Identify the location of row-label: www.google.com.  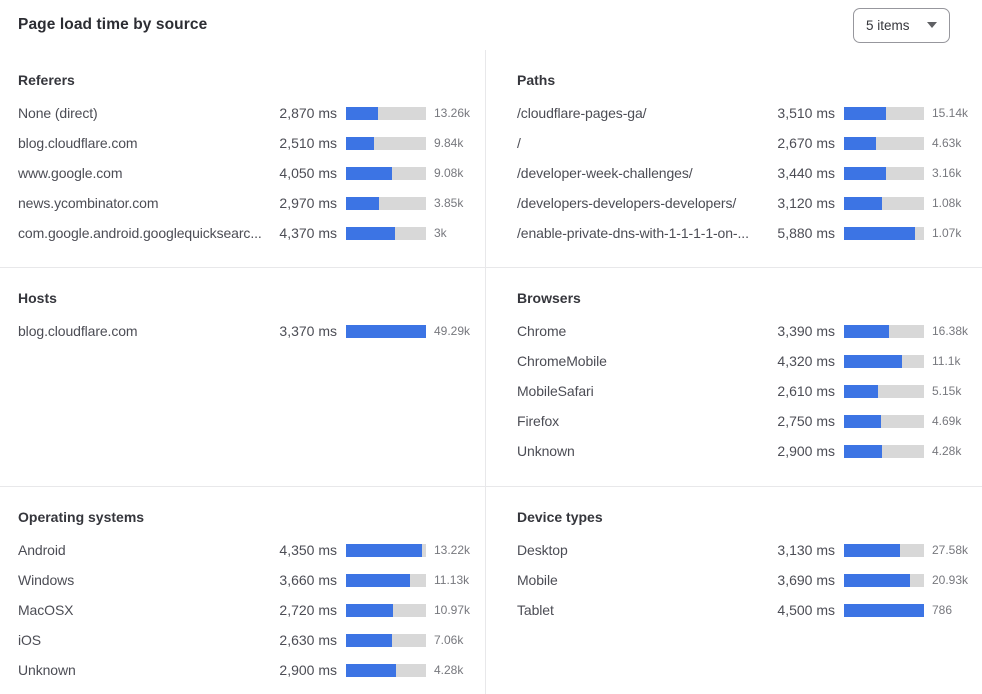
(70, 173).